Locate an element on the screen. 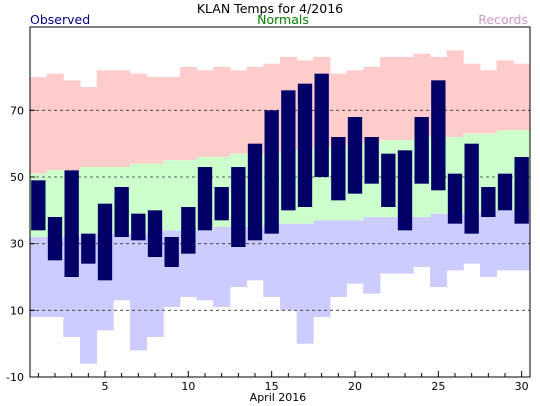  x-tick-label: 5 is located at coordinates (105, 386).